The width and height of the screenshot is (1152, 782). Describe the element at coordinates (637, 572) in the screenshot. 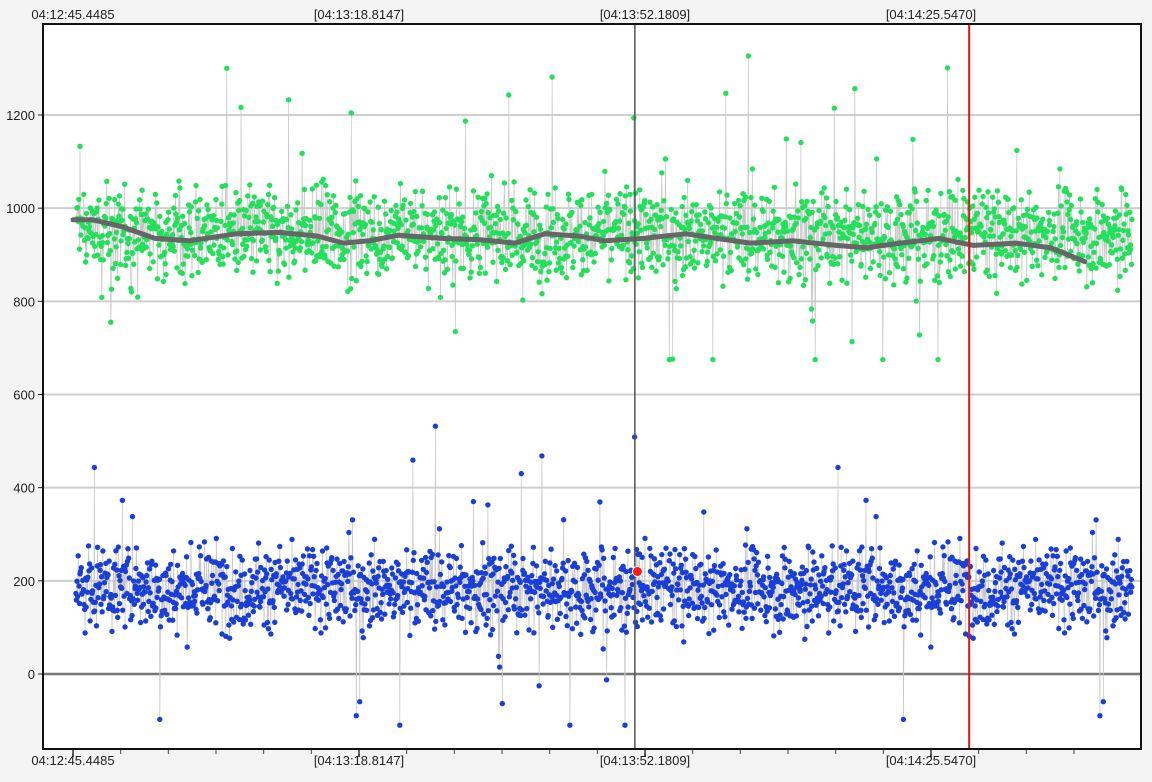

I see `highlighted-point` at that location.